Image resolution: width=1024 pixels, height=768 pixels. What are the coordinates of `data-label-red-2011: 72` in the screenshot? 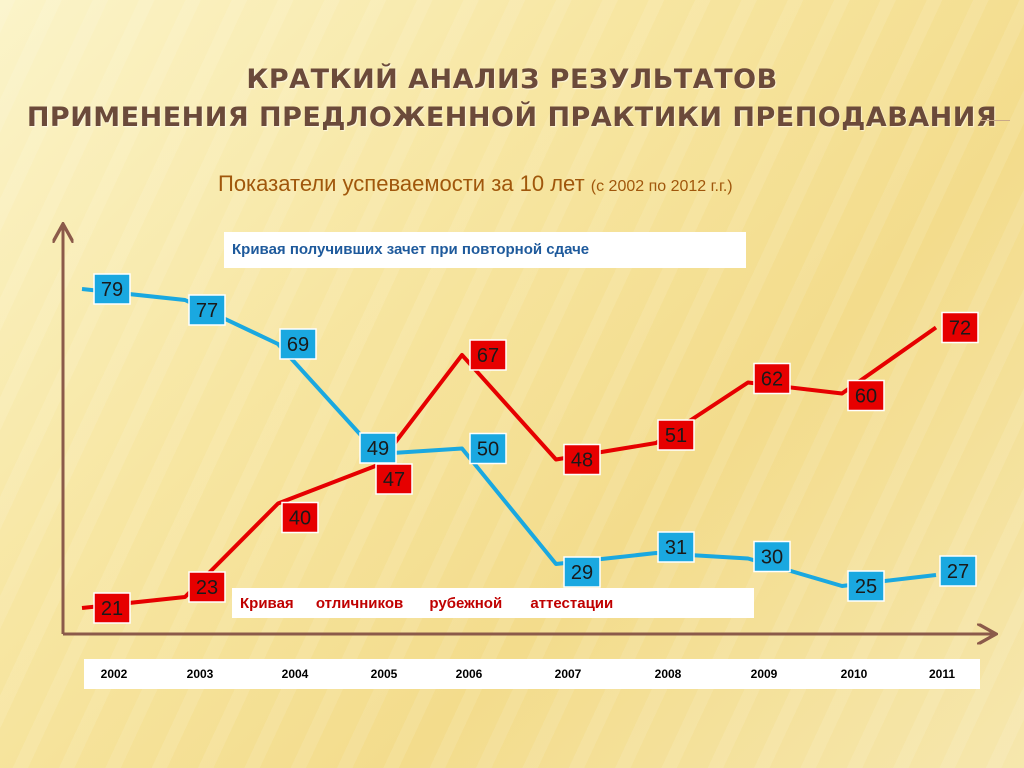 It's located at (960, 327).